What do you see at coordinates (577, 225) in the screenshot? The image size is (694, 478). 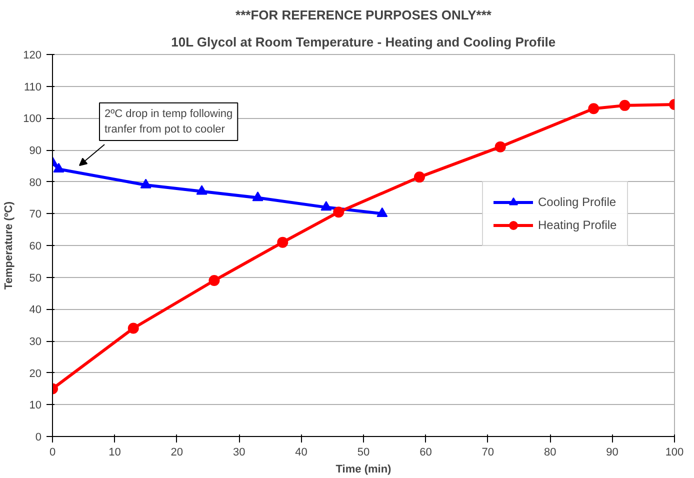 I see `legend-label: Heating Profile` at bounding box center [577, 225].